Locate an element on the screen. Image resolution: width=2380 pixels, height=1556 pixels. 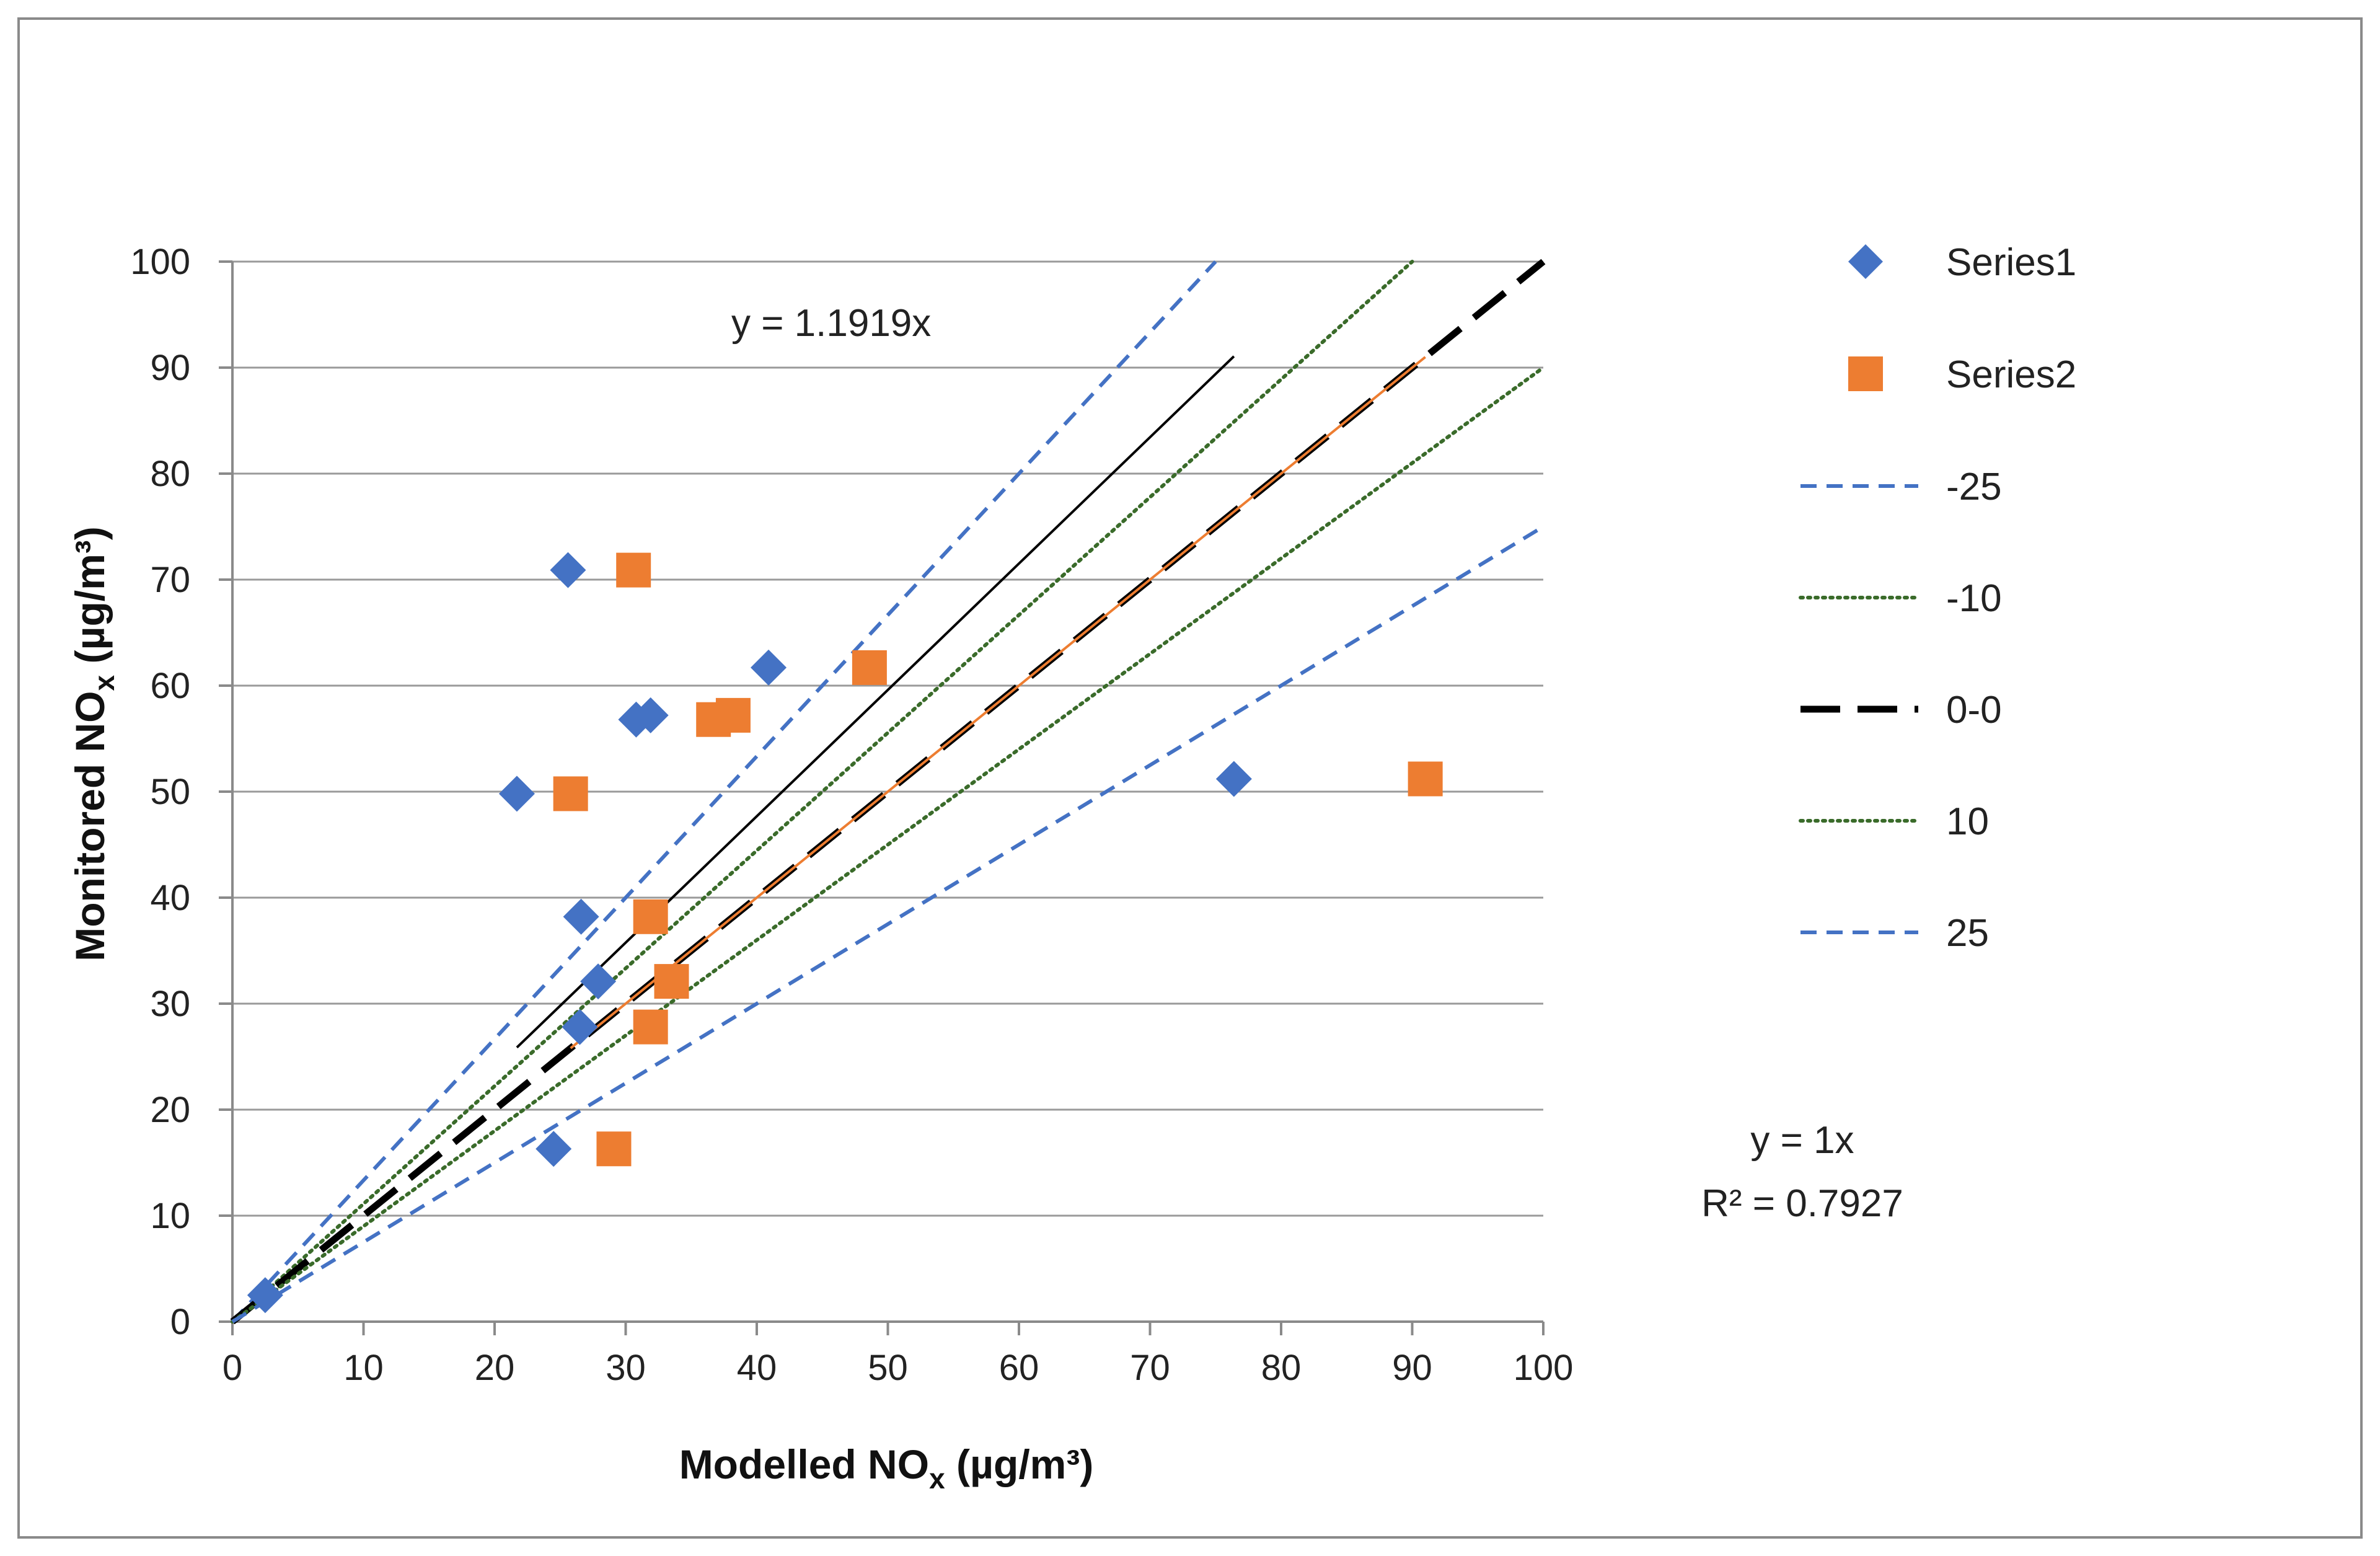
x-tick-label: 20 is located at coordinates (495, 1368).